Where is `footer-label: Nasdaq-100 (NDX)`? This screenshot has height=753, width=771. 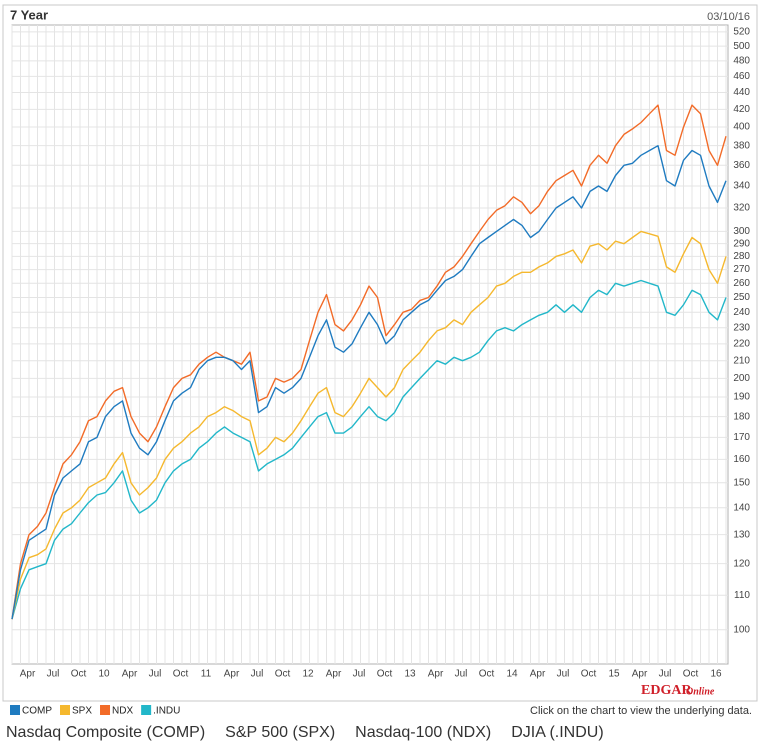
footer-label: Nasdaq-100 (NDX) is located at coordinates (423, 732).